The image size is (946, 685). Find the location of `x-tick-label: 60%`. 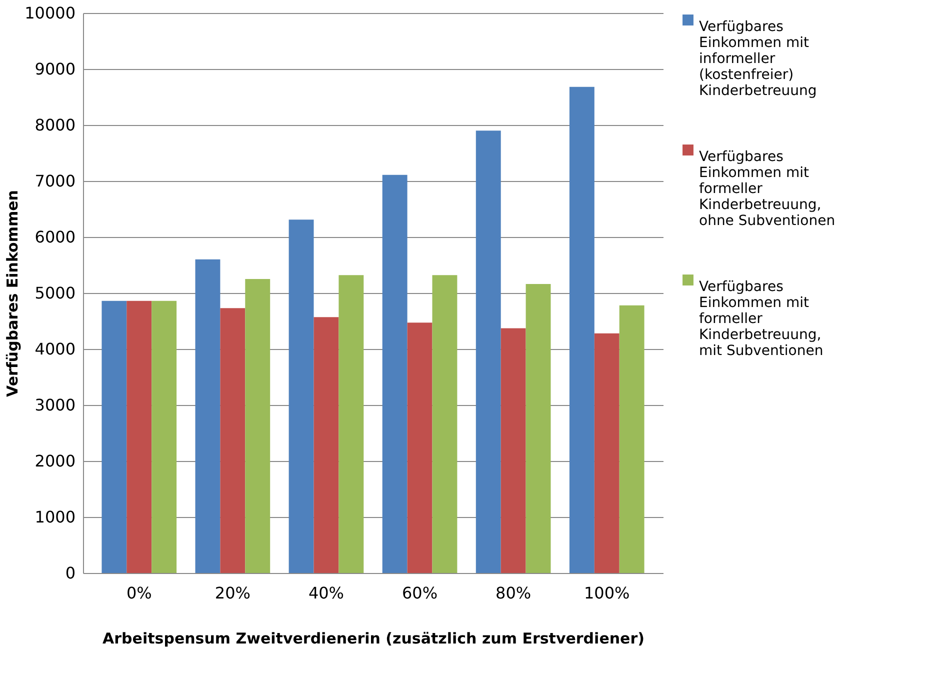

x-tick-label: 60% is located at coordinates (420, 593).